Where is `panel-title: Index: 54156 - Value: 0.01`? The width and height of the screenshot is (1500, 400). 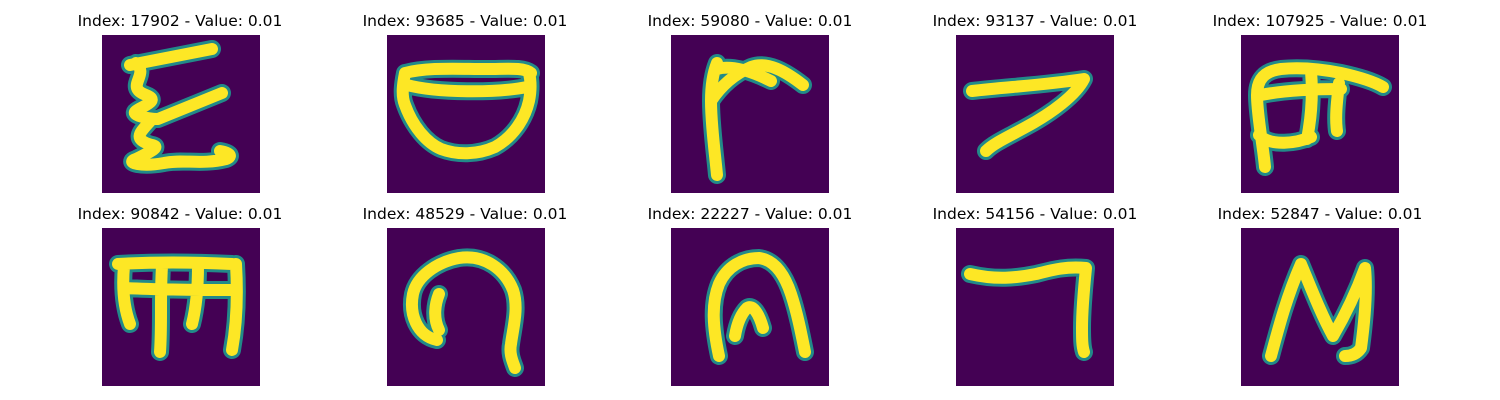
panel-title: Index: 54156 - Value: 0.01 is located at coordinates (1035, 214).